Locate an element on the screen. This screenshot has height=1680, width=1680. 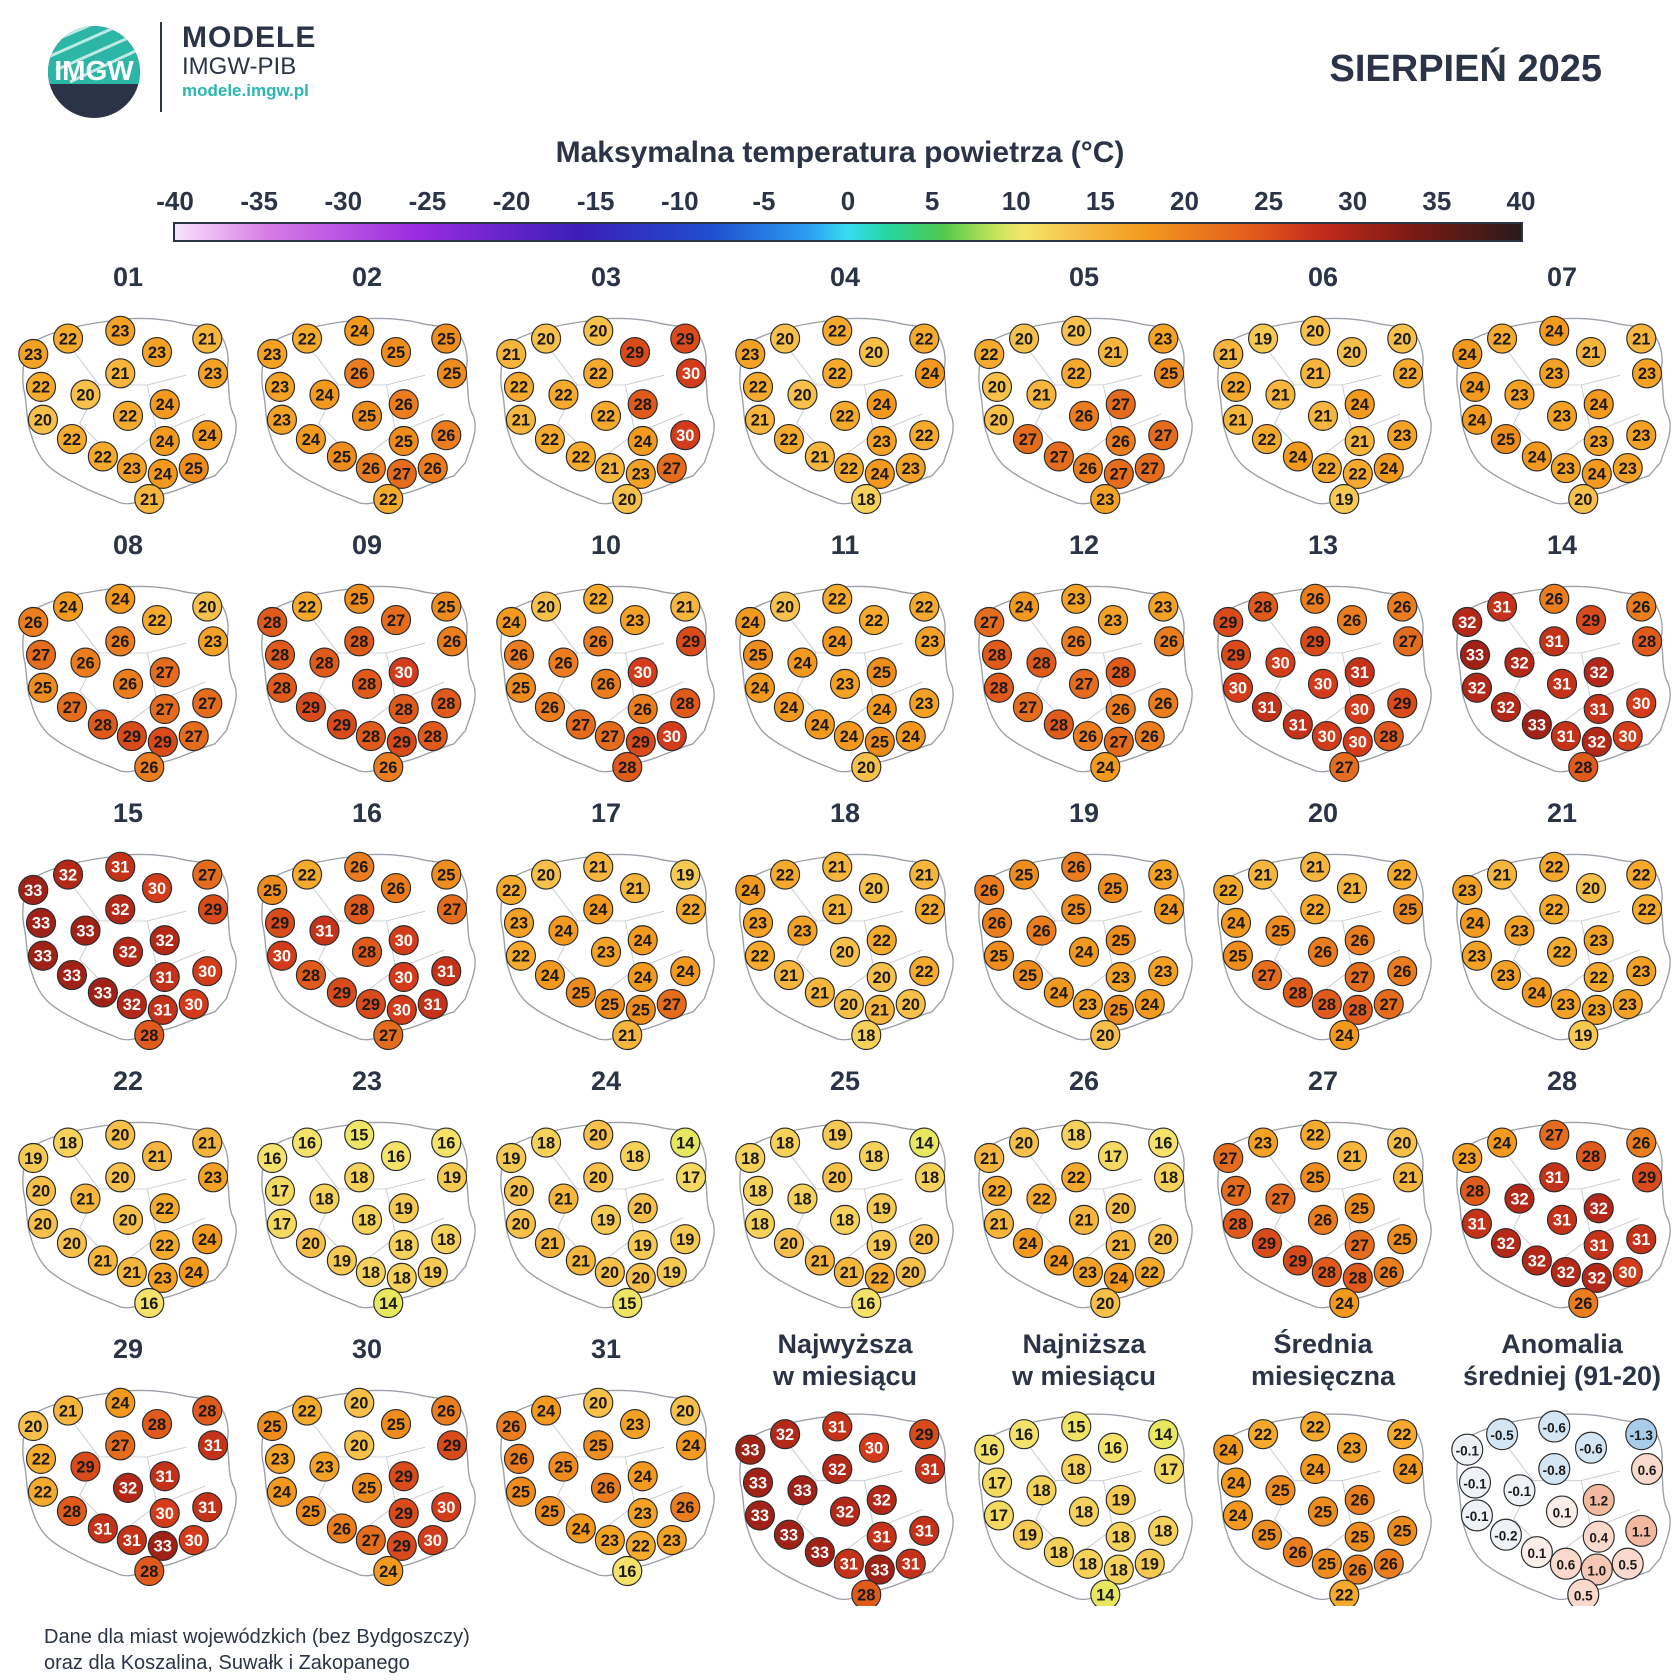
map-label: 08 is located at coordinates (128, 545).